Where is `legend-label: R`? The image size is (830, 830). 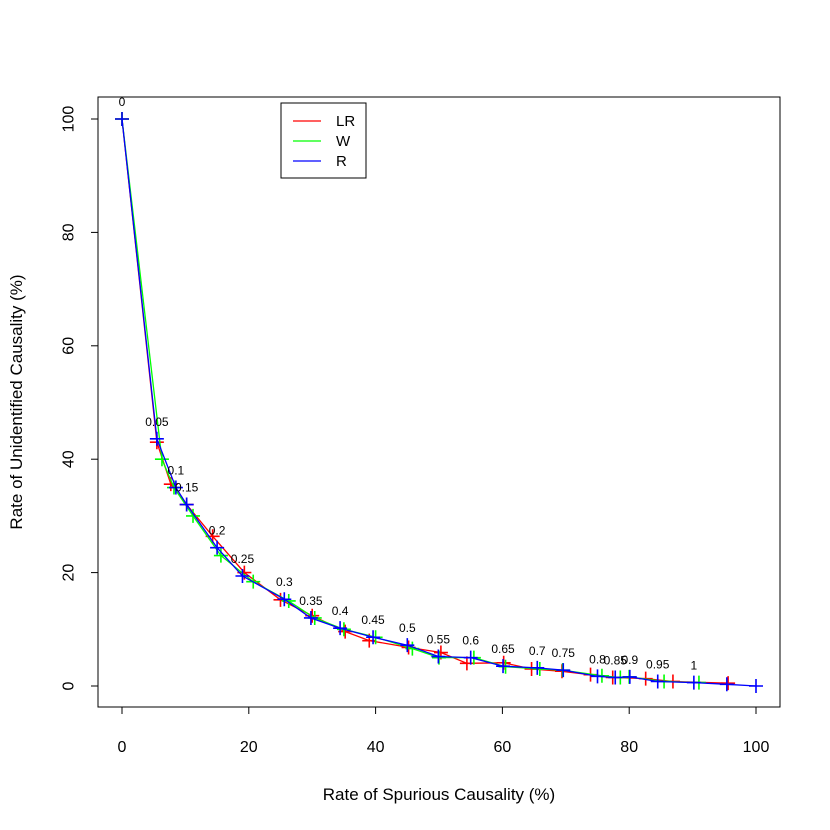 legend-label: R is located at coordinates (341, 161).